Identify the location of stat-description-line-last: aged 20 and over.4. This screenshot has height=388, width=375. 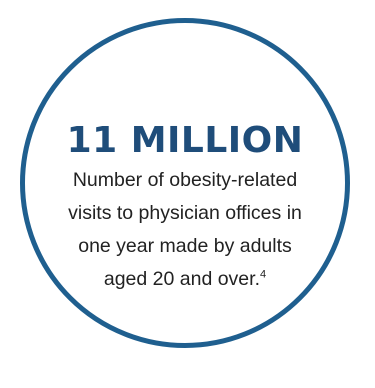
(185, 279).